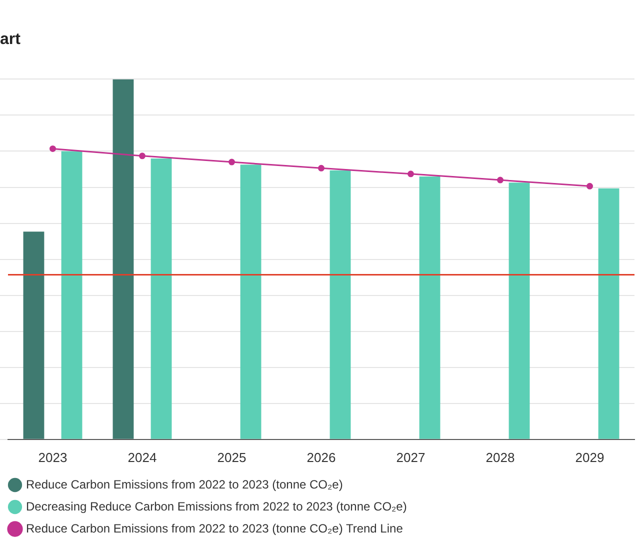 The width and height of the screenshot is (640, 555). Describe the element at coordinates (53, 457) in the screenshot. I see `x-tick-label: 2023` at that location.